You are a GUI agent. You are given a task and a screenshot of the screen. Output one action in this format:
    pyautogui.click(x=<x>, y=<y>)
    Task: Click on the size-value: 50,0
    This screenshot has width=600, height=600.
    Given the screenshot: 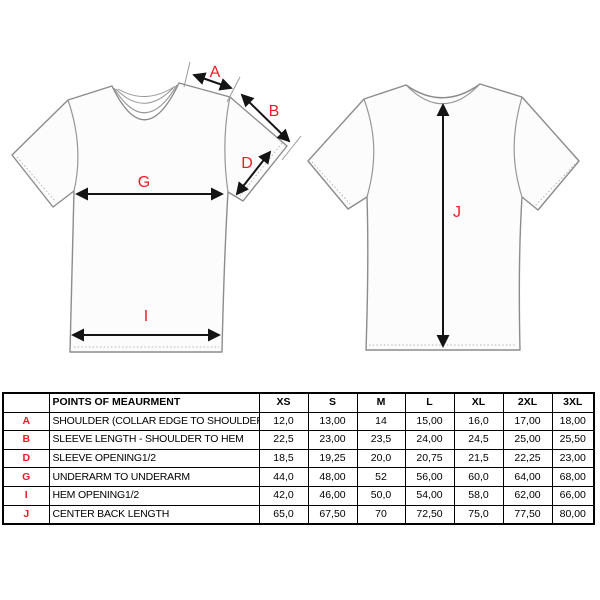 What is the action you would take?
    pyautogui.click(x=381, y=495)
    